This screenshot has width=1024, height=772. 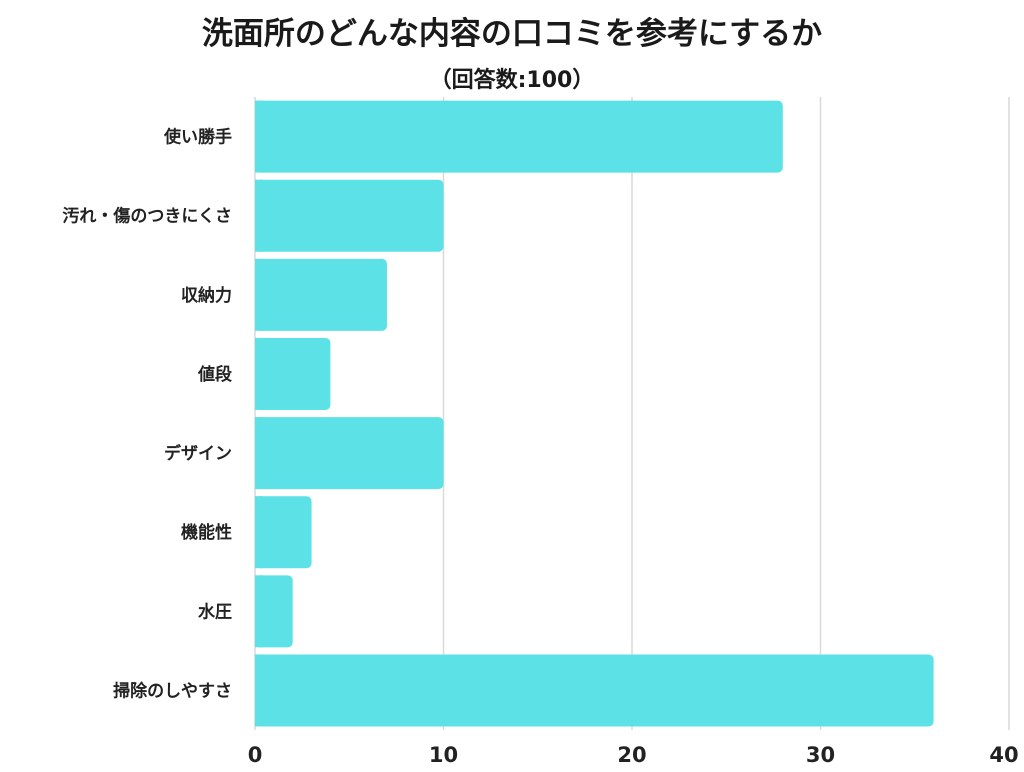 I want to click on category-label: 汚れ・傷のつきにくさ, so click(x=147, y=216).